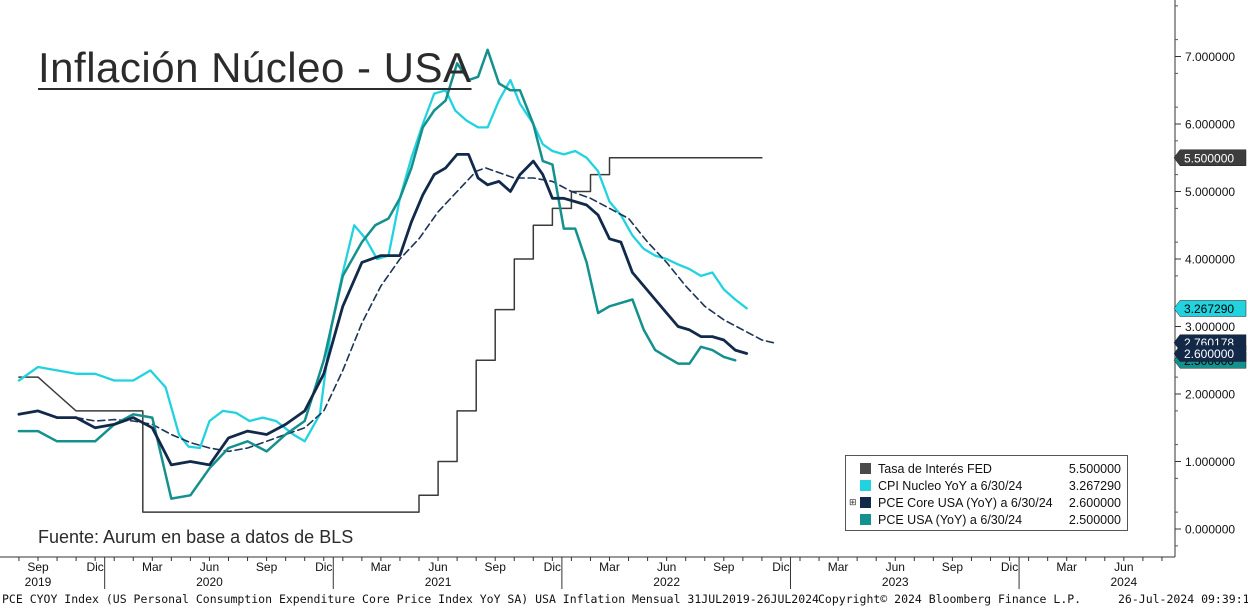 The image size is (1248, 609). What do you see at coordinates (950, 485) in the screenshot?
I see `legend-label: CPI Nucleo YoY a 6/30/24` at bounding box center [950, 485].